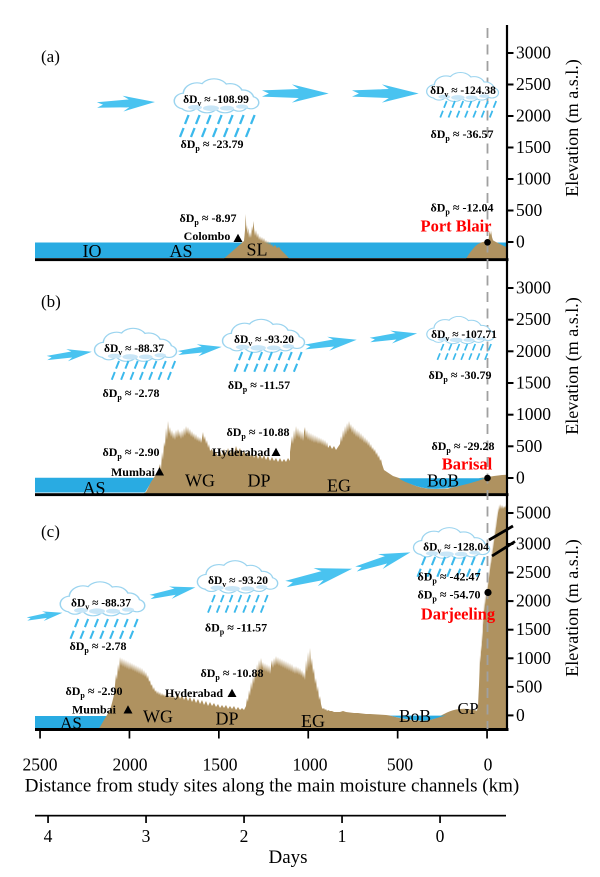 Image resolution: width=600 pixels, height=877 pixels. What do you see at coordinates (287, 857) in the screenshot?
I see `svg-text: Days` at bounding box center [287, 857].